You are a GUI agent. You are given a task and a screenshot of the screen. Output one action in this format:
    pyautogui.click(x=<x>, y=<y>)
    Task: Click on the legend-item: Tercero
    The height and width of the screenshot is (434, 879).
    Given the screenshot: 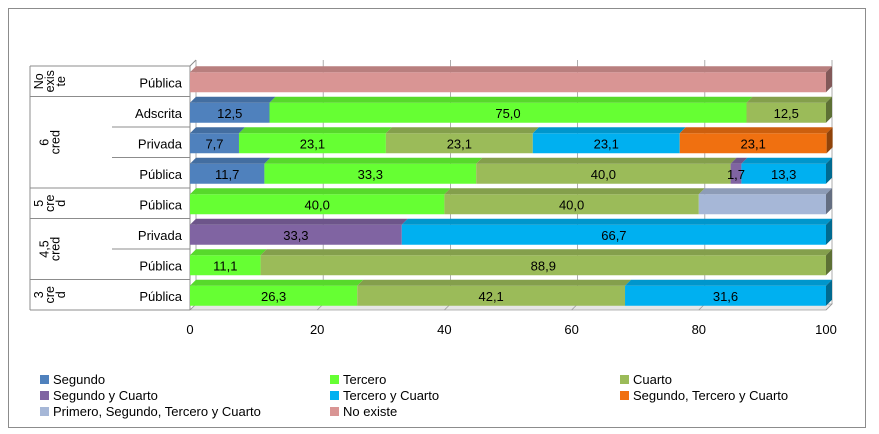 What is the action you would take?
    pyautogui.click(x=358, y=379)
    